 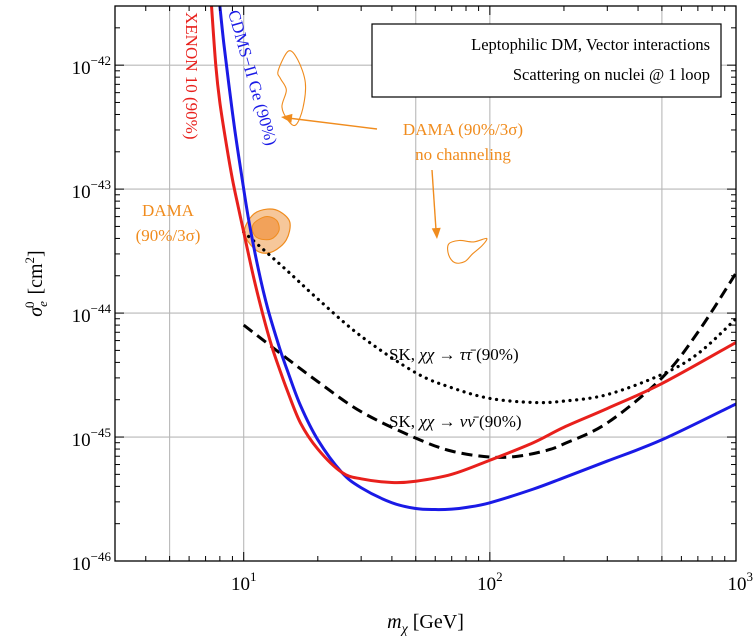 I want to click on x-tick-label: 10¹, so click(x=244, y=582).